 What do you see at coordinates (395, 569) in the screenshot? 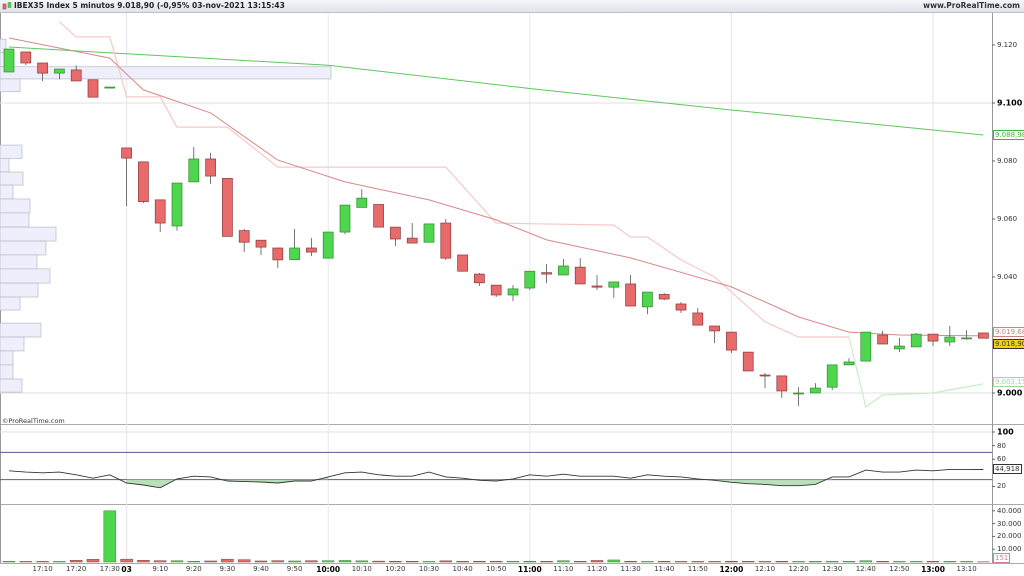
I see `time-axis-label: 10:20` at bounding box center [395, 569].